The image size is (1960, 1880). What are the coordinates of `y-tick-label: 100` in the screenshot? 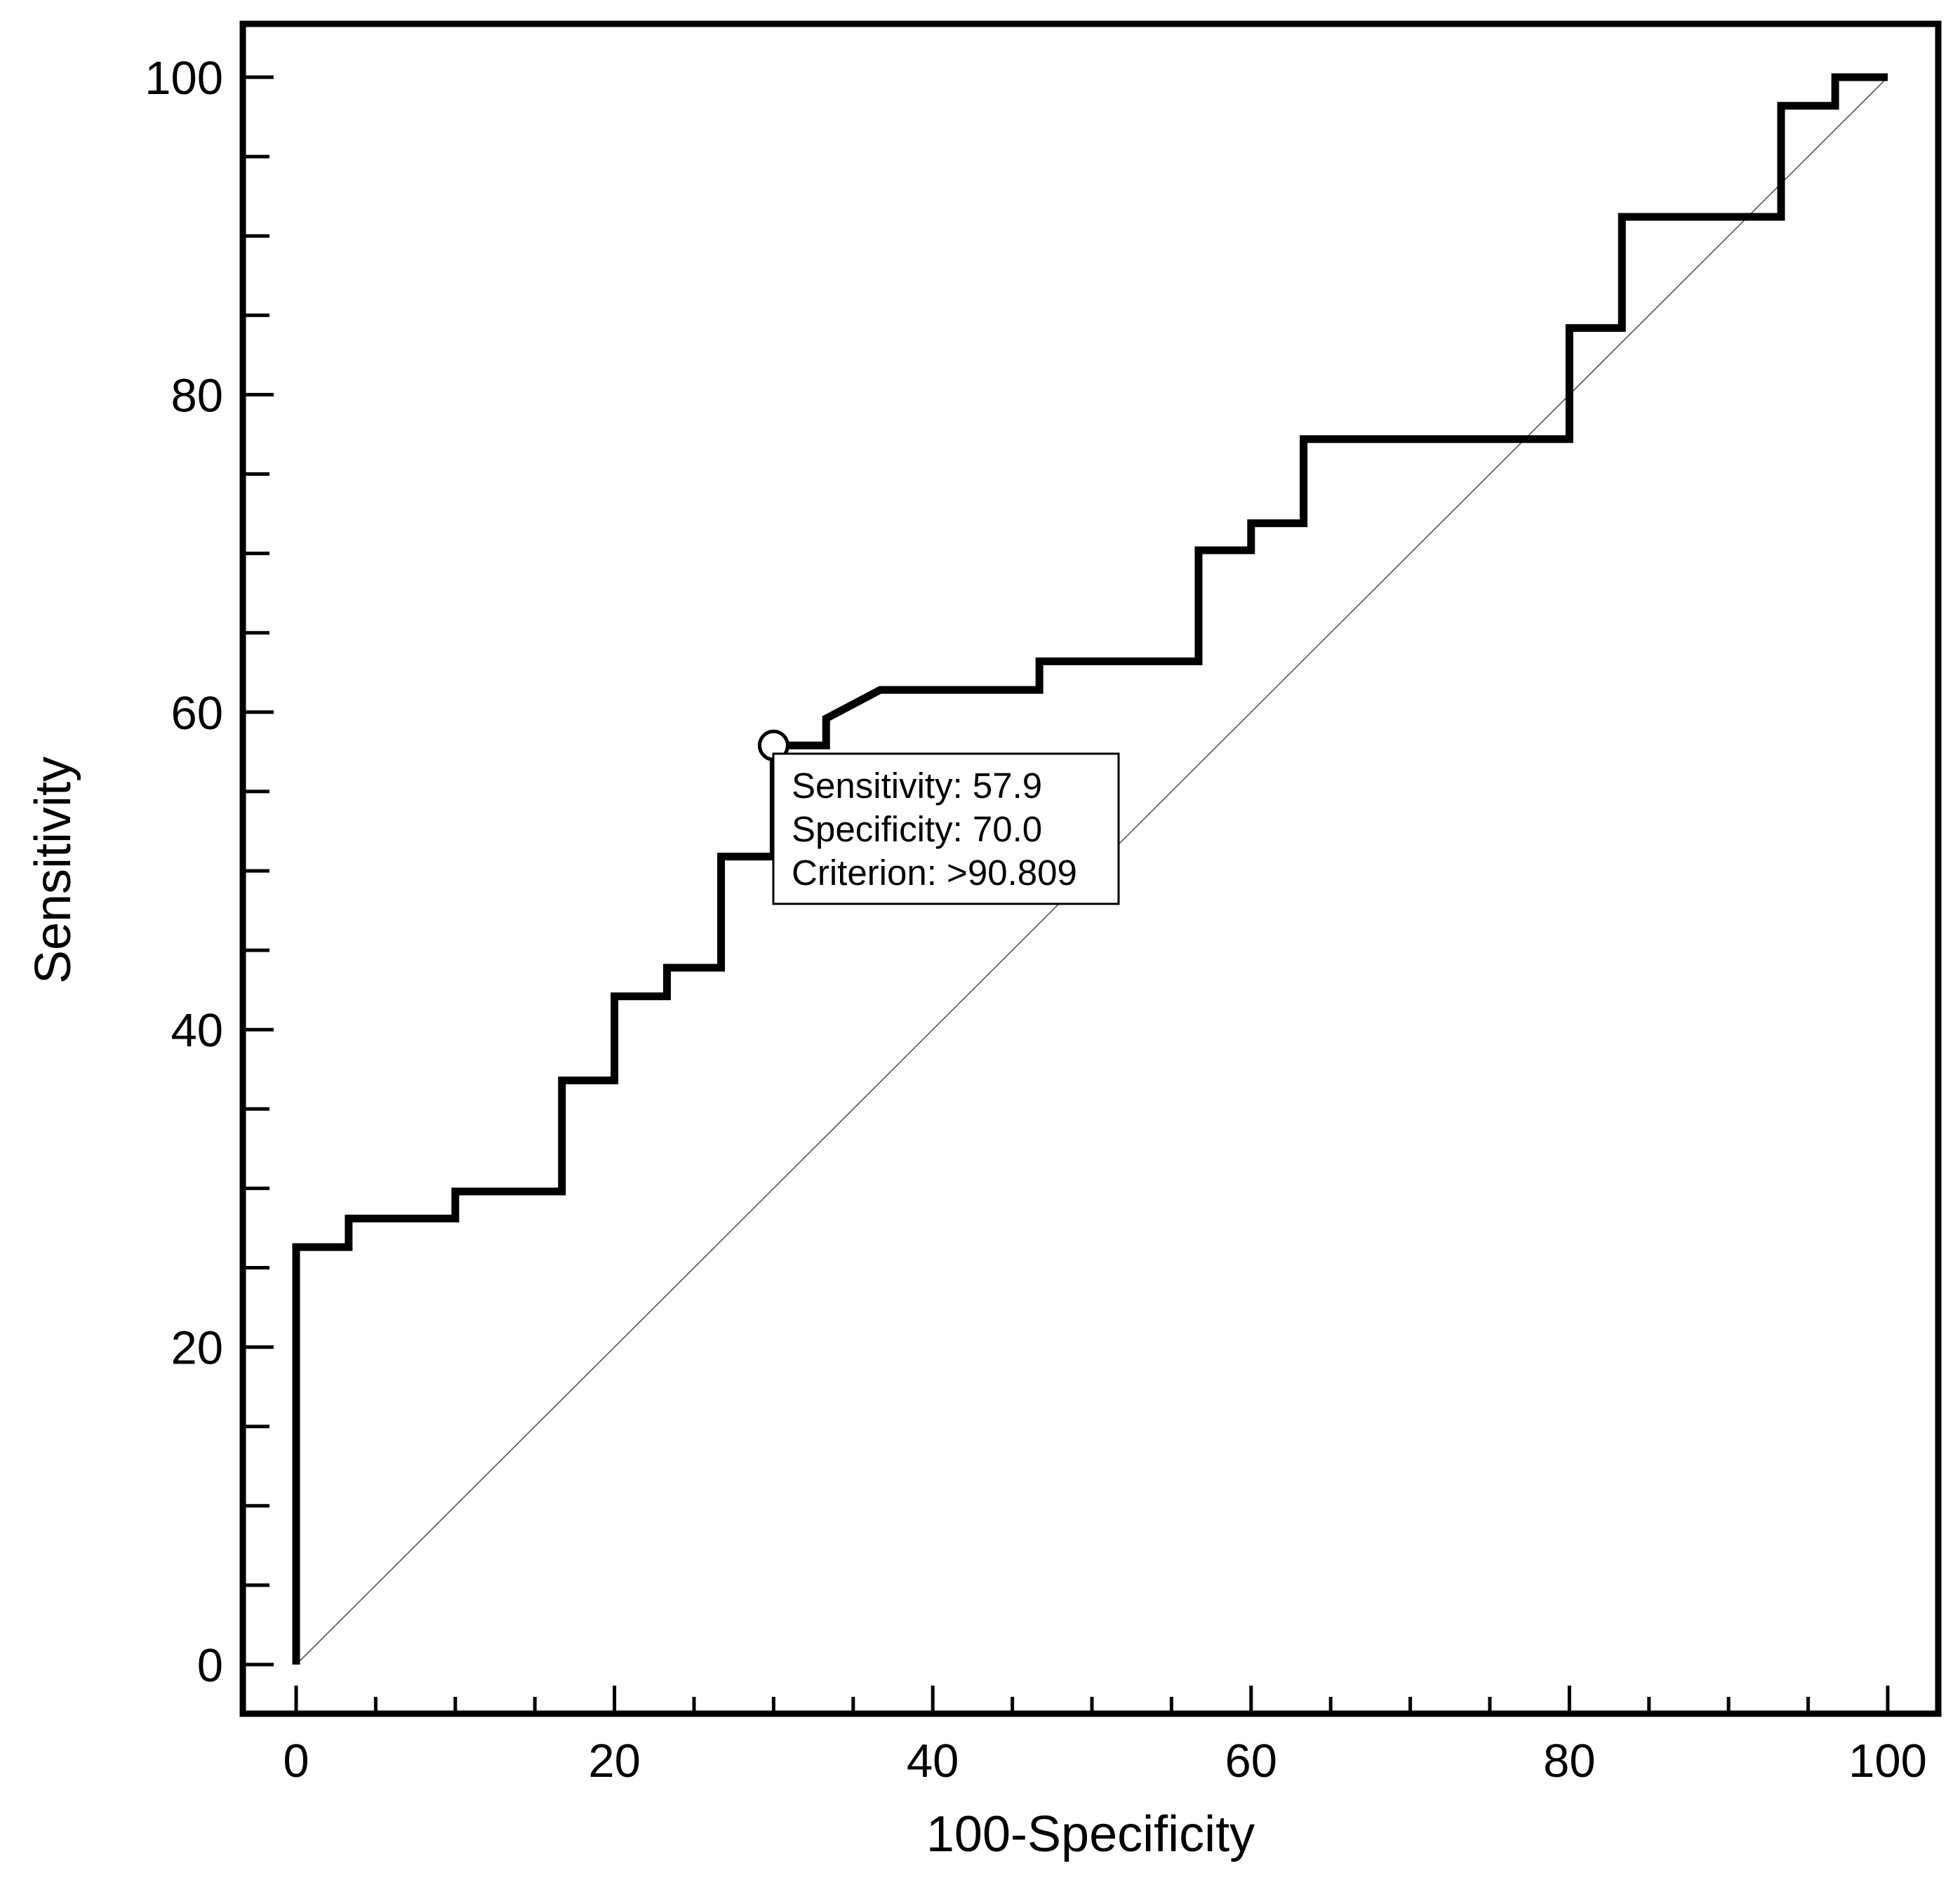 It's located at (184, 78).